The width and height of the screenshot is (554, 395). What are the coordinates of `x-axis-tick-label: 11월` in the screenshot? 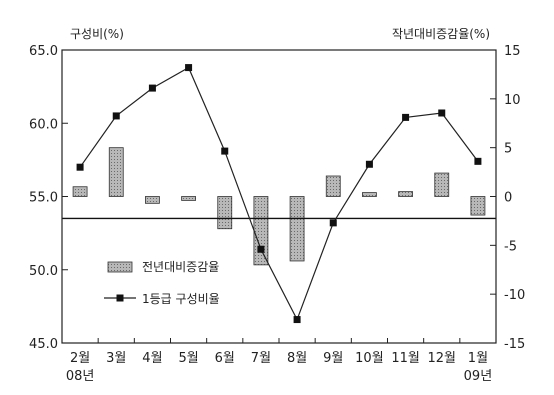 It's located at (405, 358).